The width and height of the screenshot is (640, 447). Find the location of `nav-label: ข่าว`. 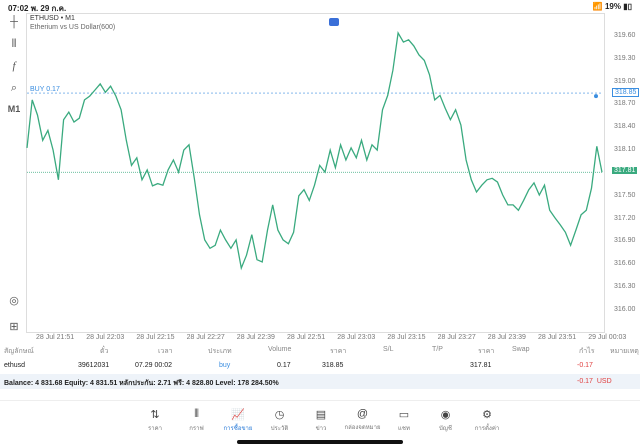

nav-label: ข่าว is located at coordinates (321, 429).